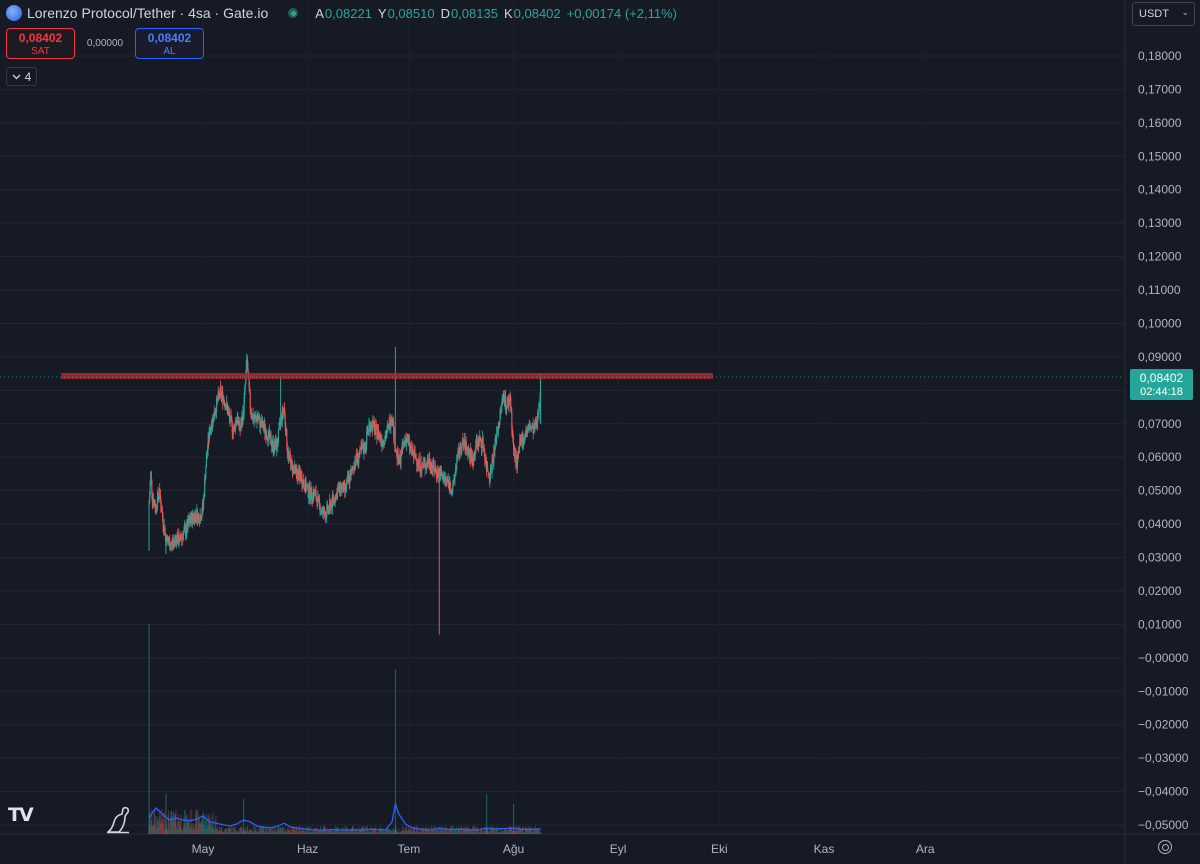 The width and height of the screenshot is (1200, 864). Describe the element at coordinates (169, 43) in the screenshot. I see `buy-button: 0,08402 AL` at that location.